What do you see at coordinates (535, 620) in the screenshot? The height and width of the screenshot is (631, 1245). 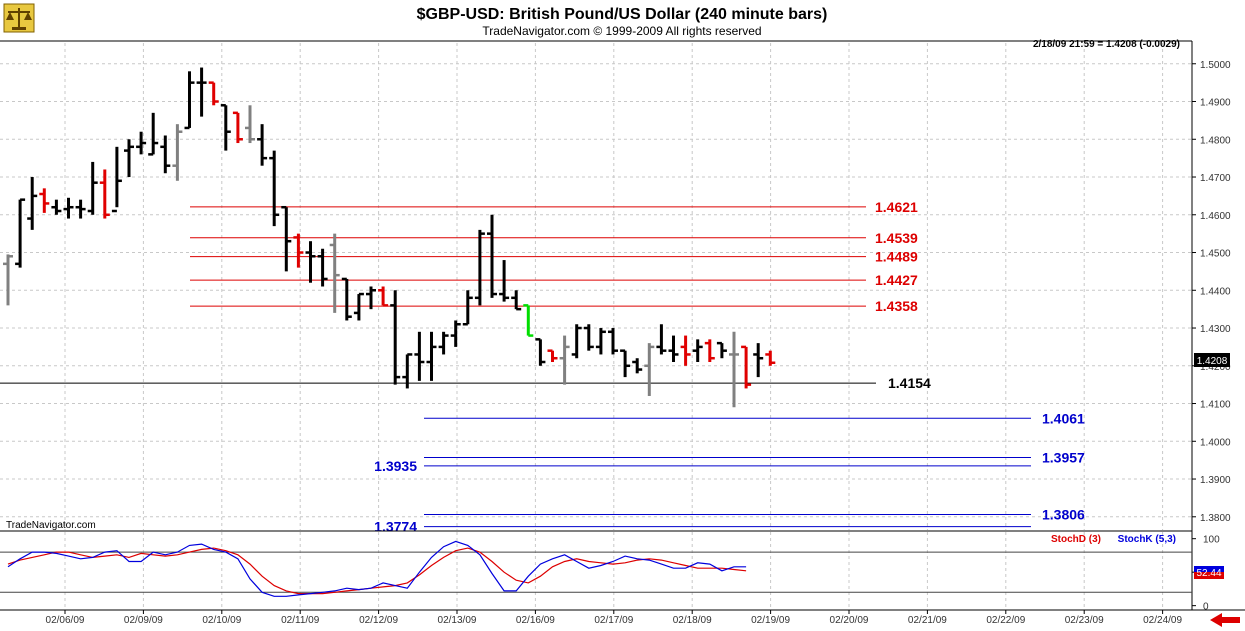 I see `x-tick-label: 02/16/09` at bounding box center [535, 620].